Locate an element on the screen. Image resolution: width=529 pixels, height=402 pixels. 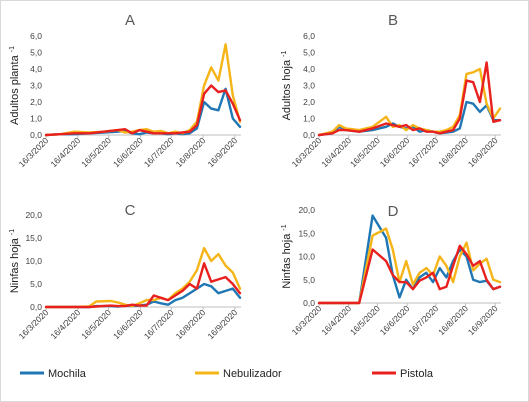
legend-label: Mochila is located at coordinates (67, 374).